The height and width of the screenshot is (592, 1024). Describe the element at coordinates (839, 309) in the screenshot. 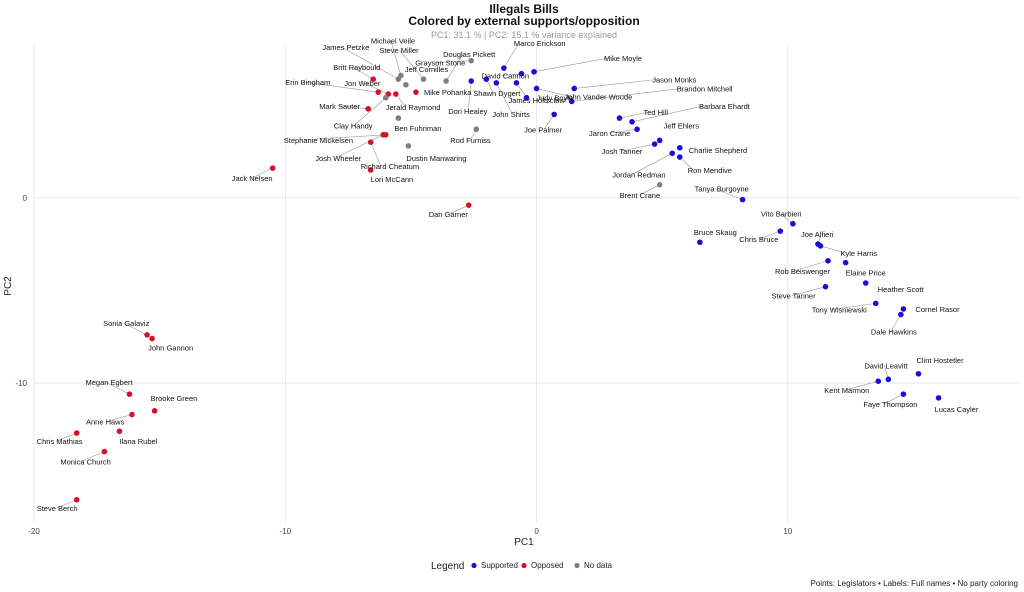

I see `point-label: Tony Wisniewski` at that location.